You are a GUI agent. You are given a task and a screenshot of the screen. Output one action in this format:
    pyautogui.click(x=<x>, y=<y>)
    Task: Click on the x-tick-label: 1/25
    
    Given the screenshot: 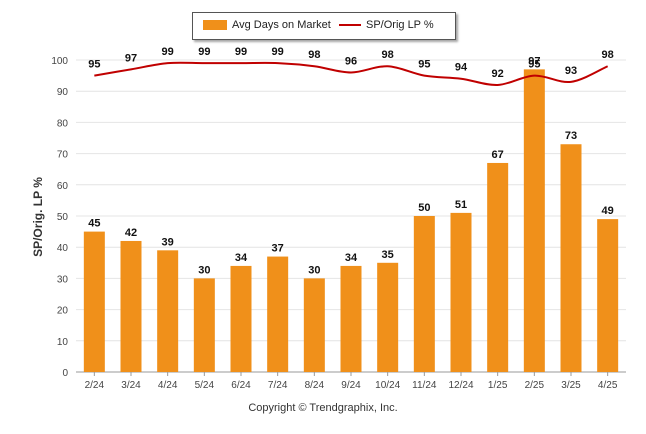 What is the action you would take?
    pyautogui.click(x=498, y=385)
    